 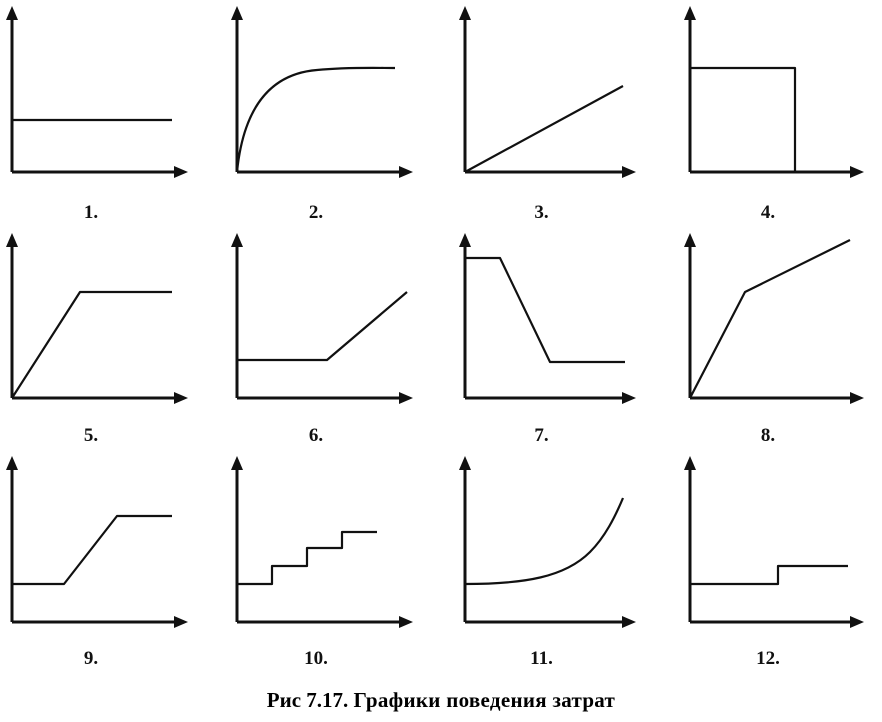 I want to click on graph-panel-8: 8., so click(x=774, y=339).